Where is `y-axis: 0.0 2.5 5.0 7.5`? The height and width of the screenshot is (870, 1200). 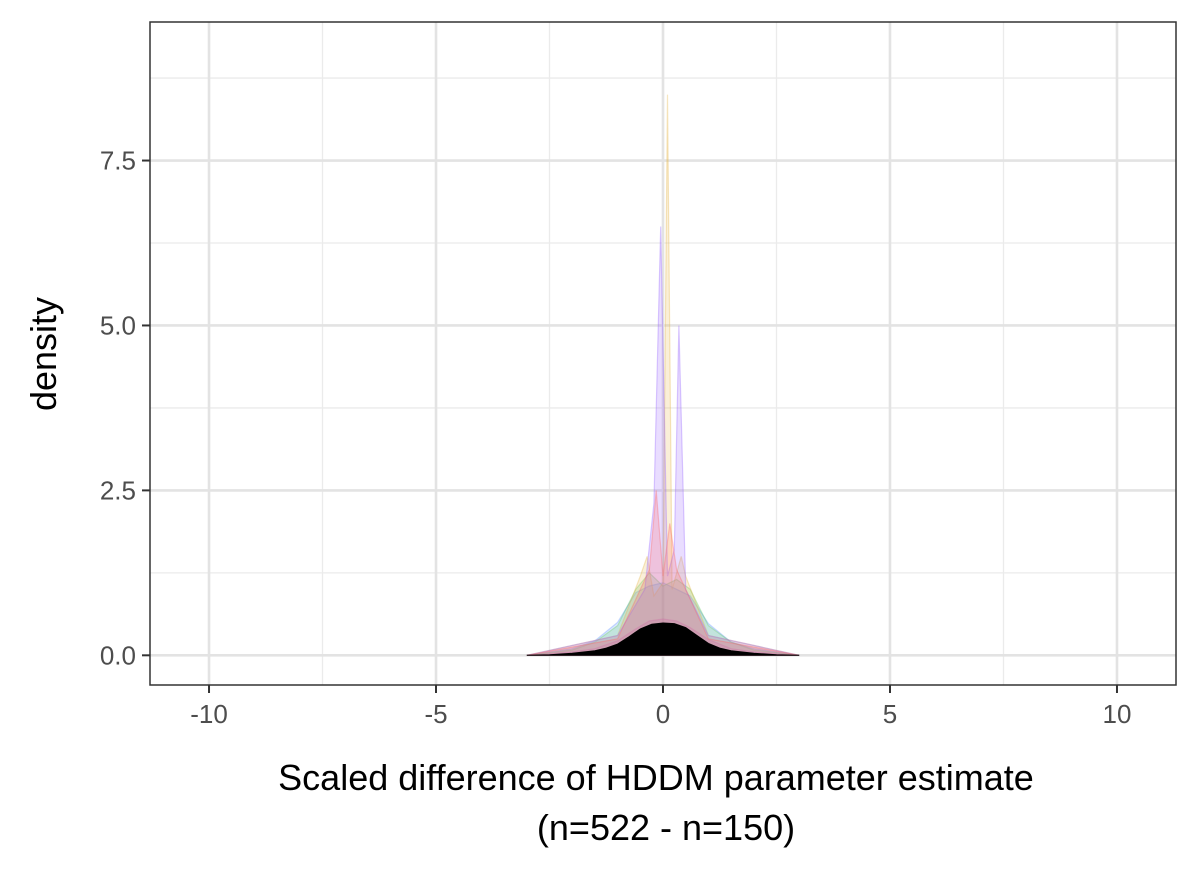 y-axis: 0.0 2.5 5.0 7.5 is located at coordinates (125, 408).